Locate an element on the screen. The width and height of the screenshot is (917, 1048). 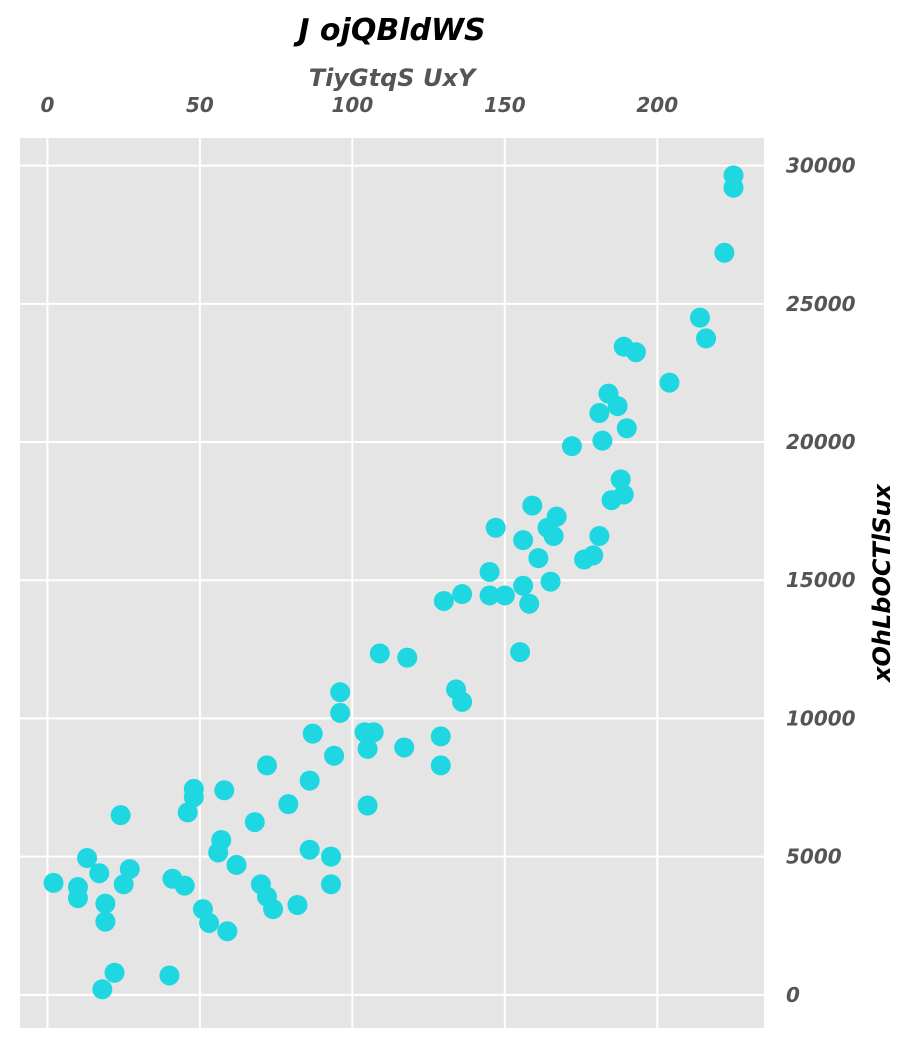
y-tick-label: 25000 is located at coordinates (821, 304).